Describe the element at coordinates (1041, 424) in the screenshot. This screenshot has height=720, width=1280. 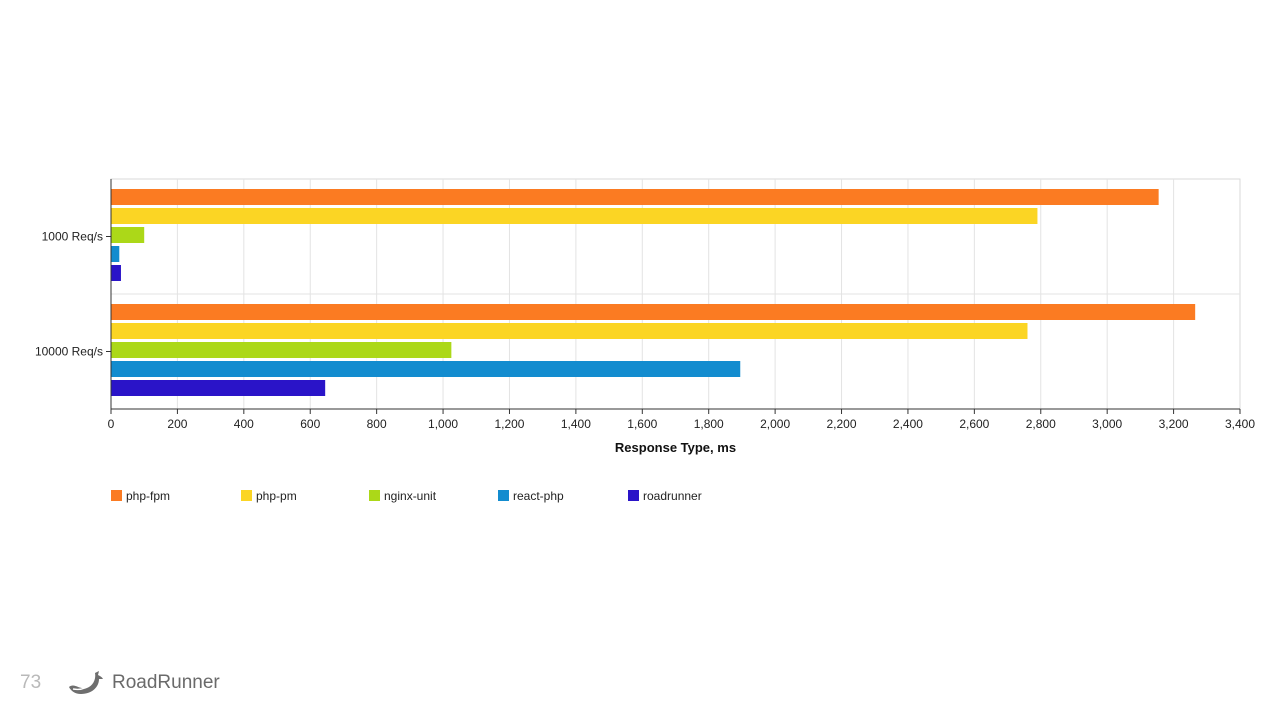
I see `x-tick-label: 2,800` at that location.